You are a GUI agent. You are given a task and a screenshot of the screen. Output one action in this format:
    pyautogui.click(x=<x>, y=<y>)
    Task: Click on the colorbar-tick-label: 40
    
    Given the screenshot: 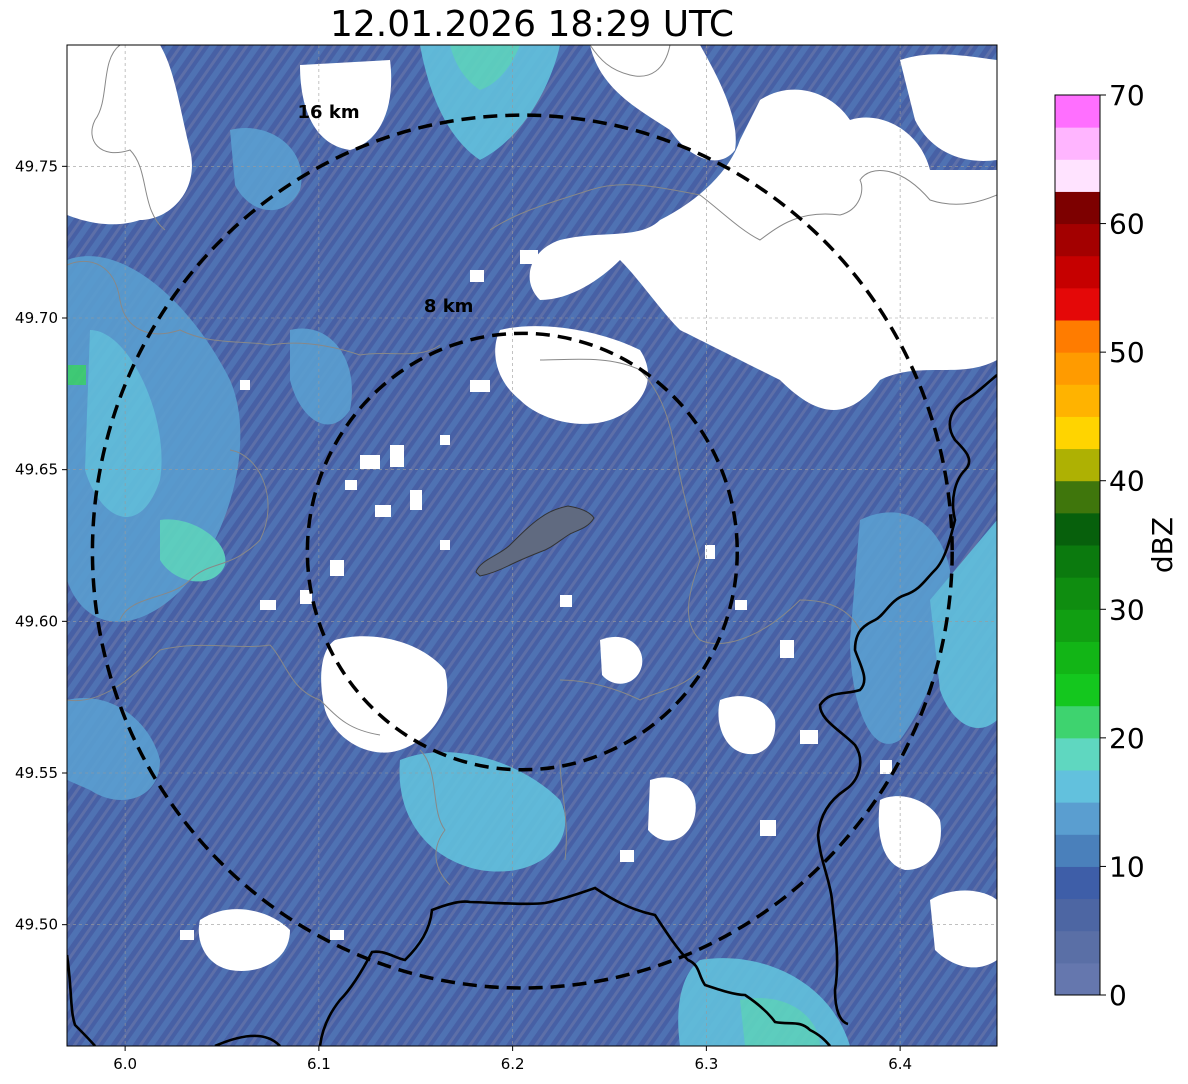 What is the action you would take?
    pyautogui.click(x=1127, y=481)
    